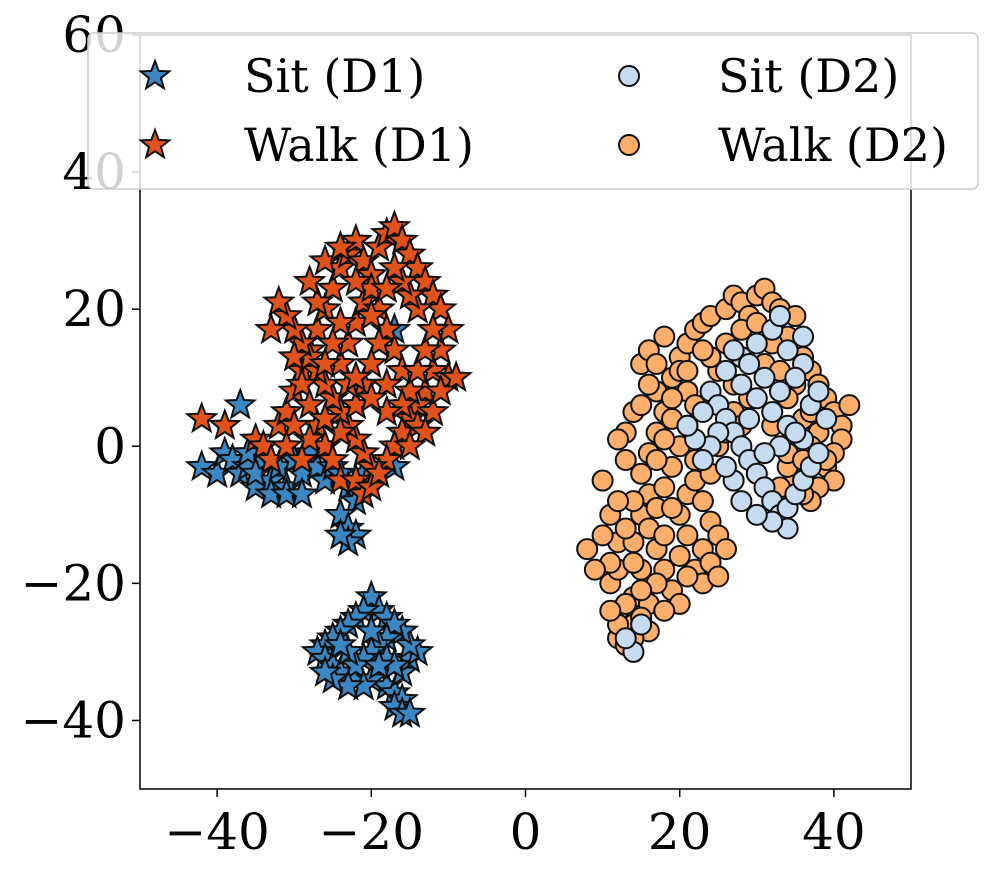 The image size is (997, 872). What do you see at coordinates (833, 145) in the screenshot?
I see `legend-label-walk-d2: Walk (D2)` at bounding box center [833, 145].